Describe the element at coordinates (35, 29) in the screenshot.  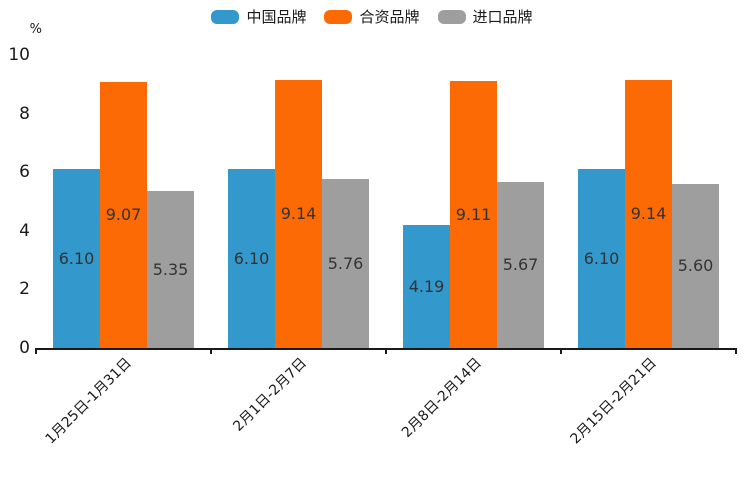
I see `y-axis-unit-label: %` at that location.